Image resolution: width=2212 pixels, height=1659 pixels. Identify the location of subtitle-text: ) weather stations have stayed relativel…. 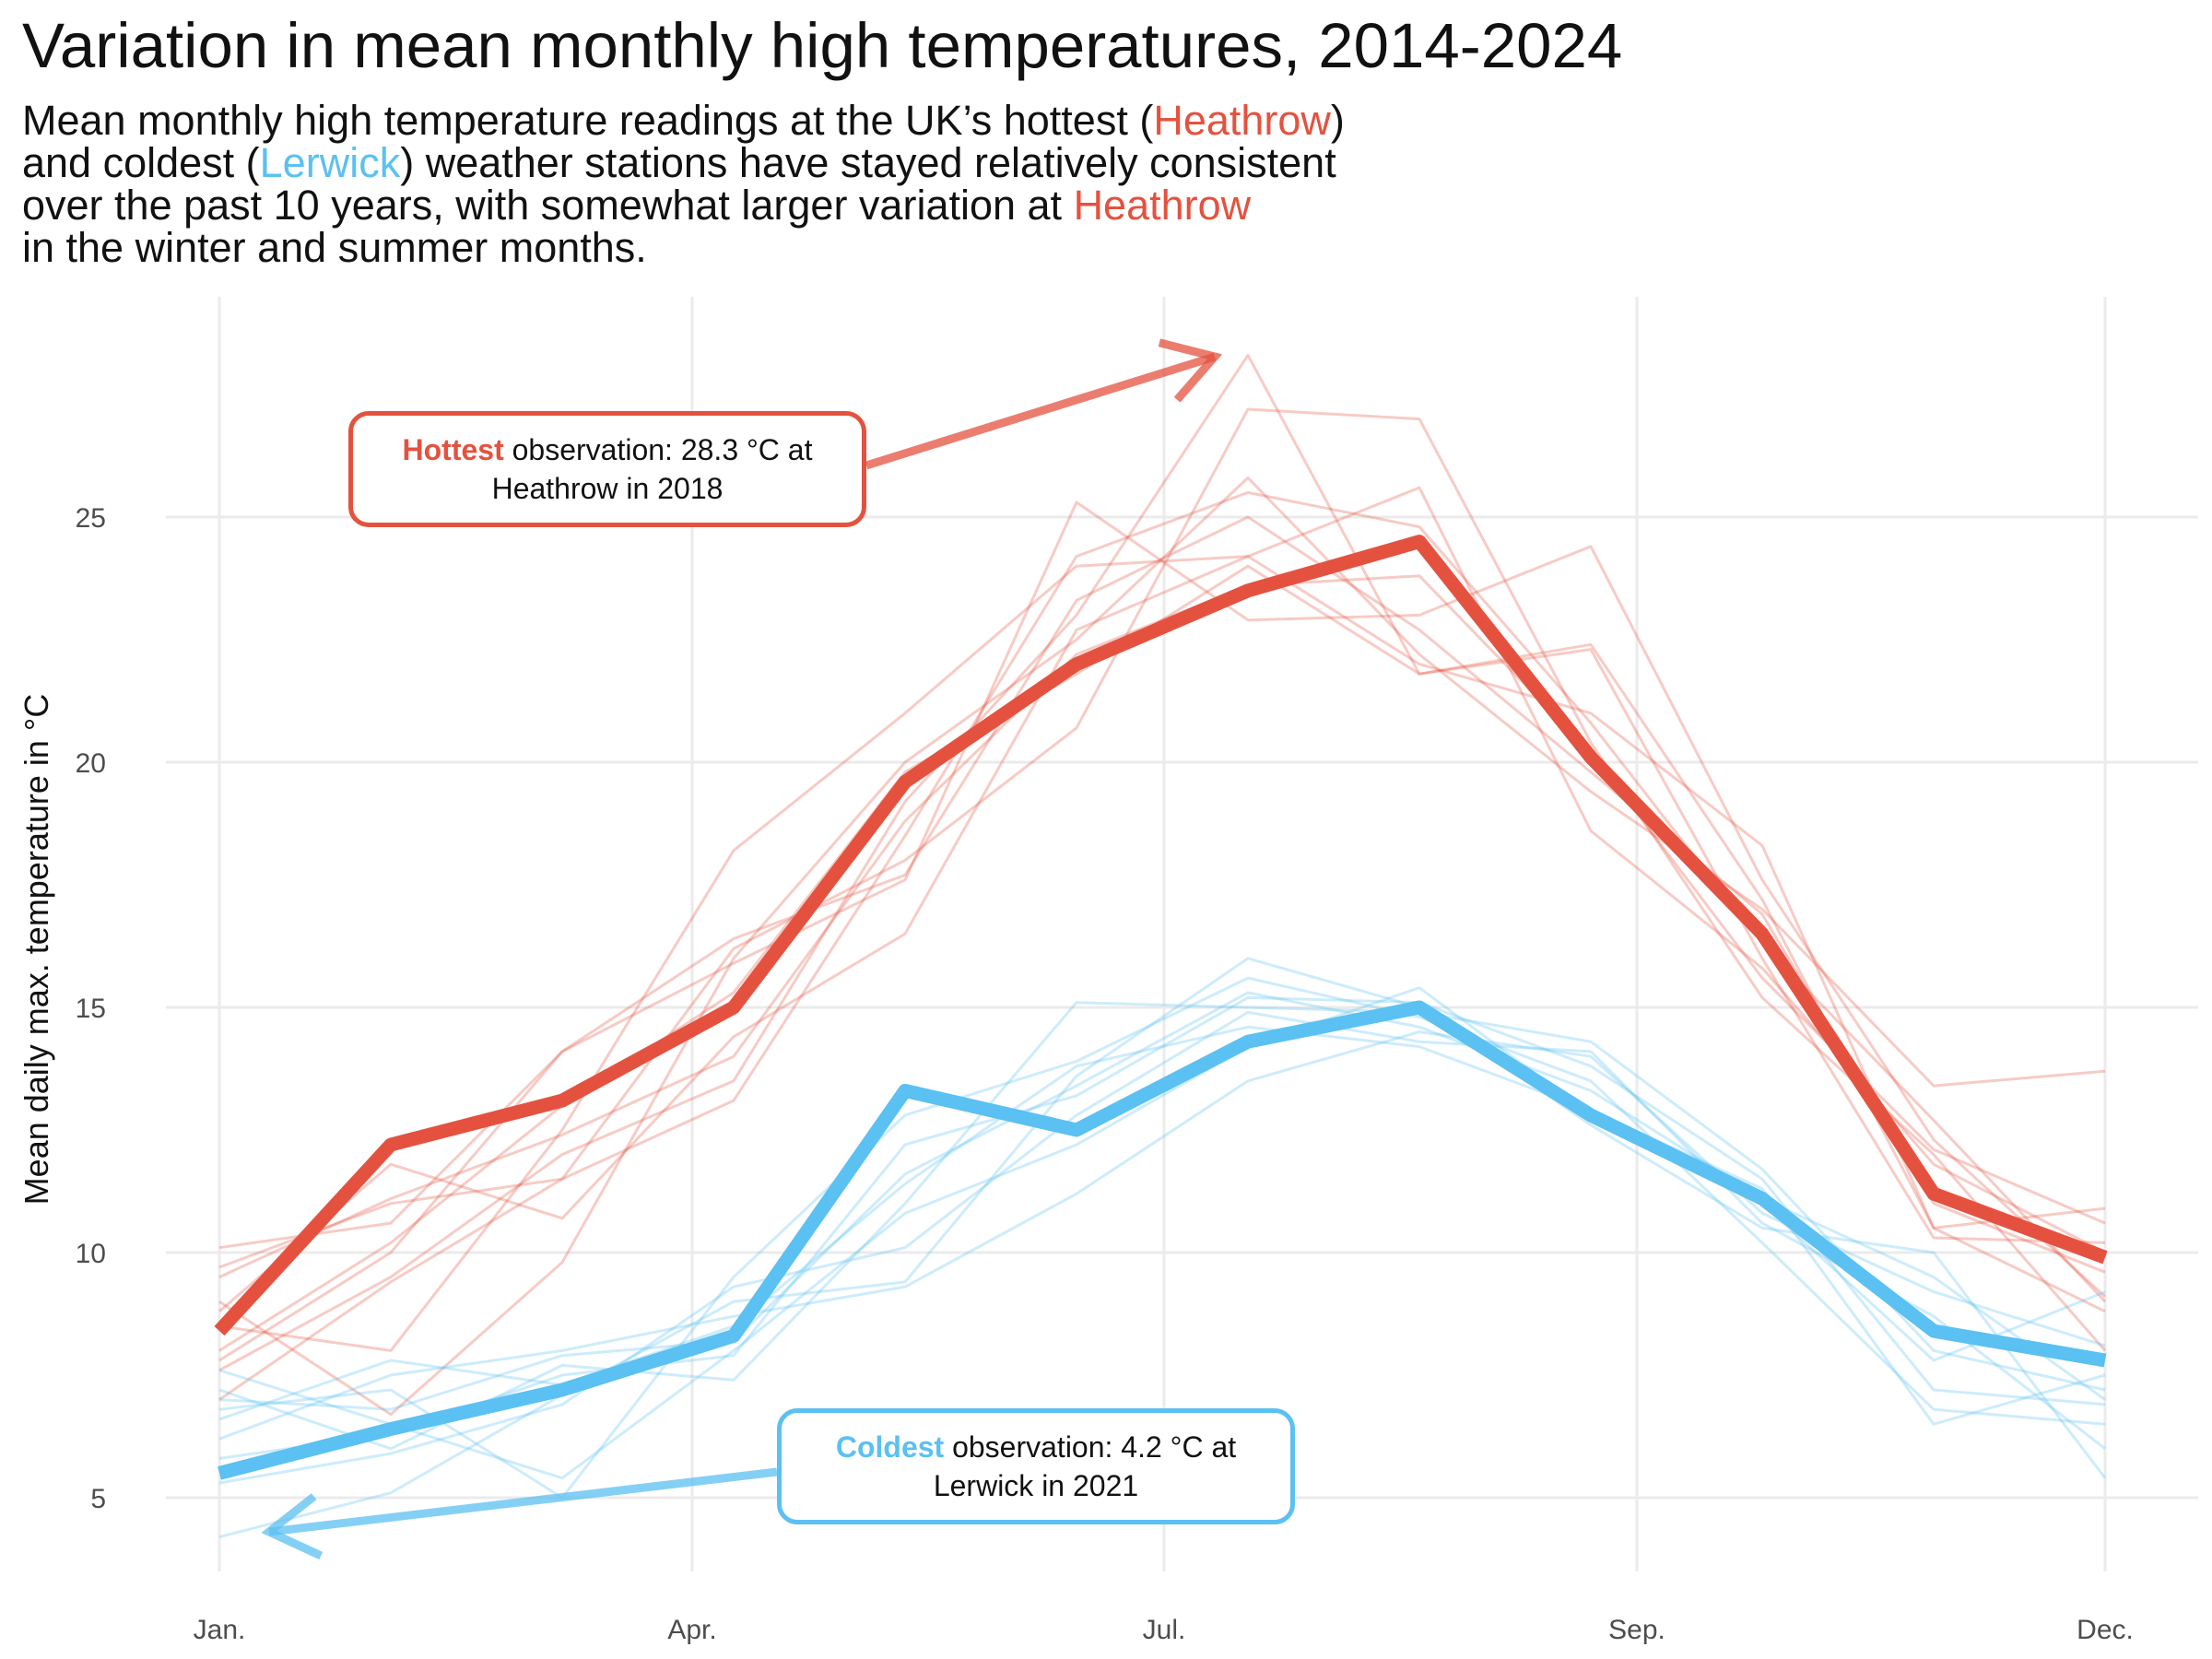
(868, 162).